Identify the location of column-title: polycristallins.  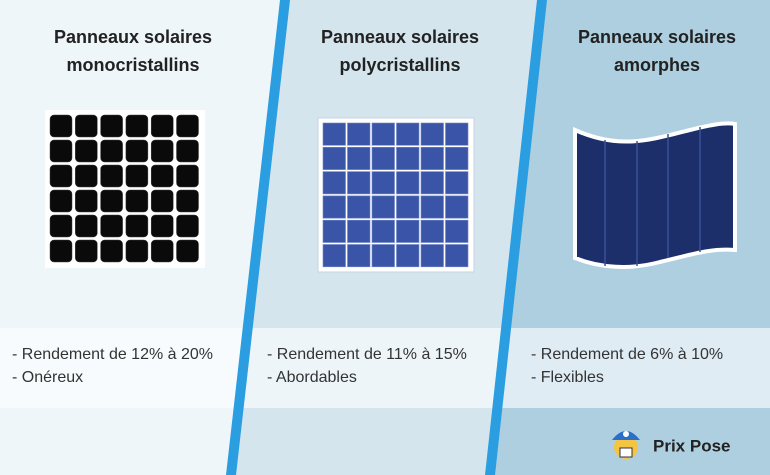
(399, 65).